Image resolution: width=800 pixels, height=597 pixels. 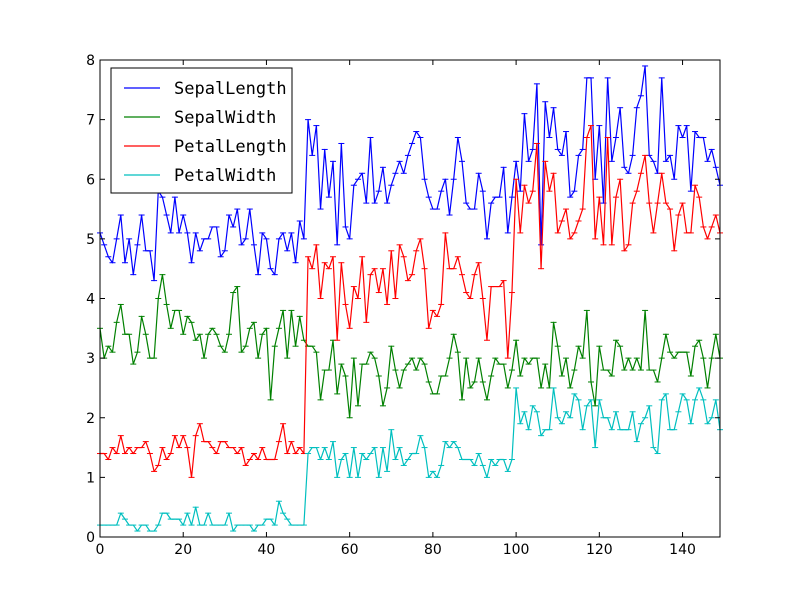 What do you see at coordinates (682, 550) in the screenshot?
I see `x-tick-label: 140` at bounding box center [682, 550].